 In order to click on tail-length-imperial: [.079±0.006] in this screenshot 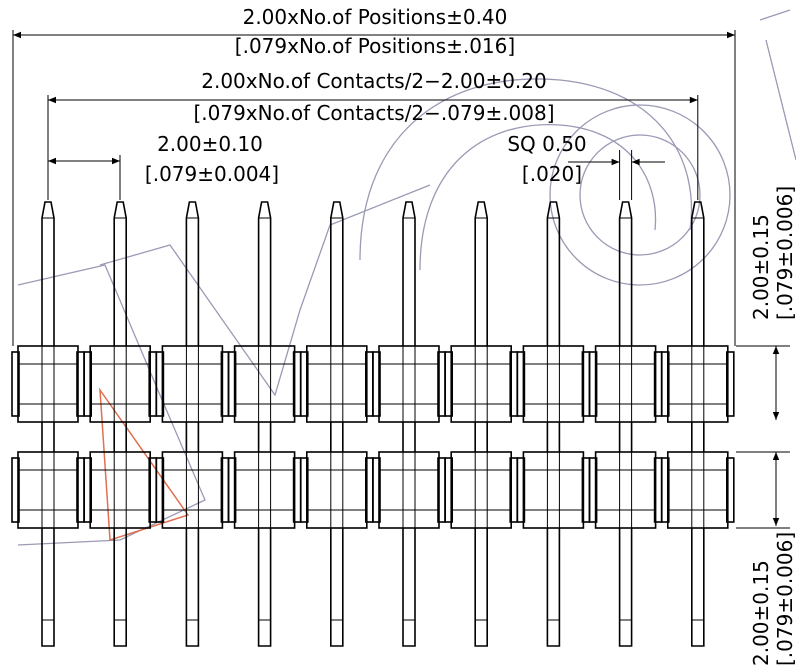, I will do `click(784, 599)`.